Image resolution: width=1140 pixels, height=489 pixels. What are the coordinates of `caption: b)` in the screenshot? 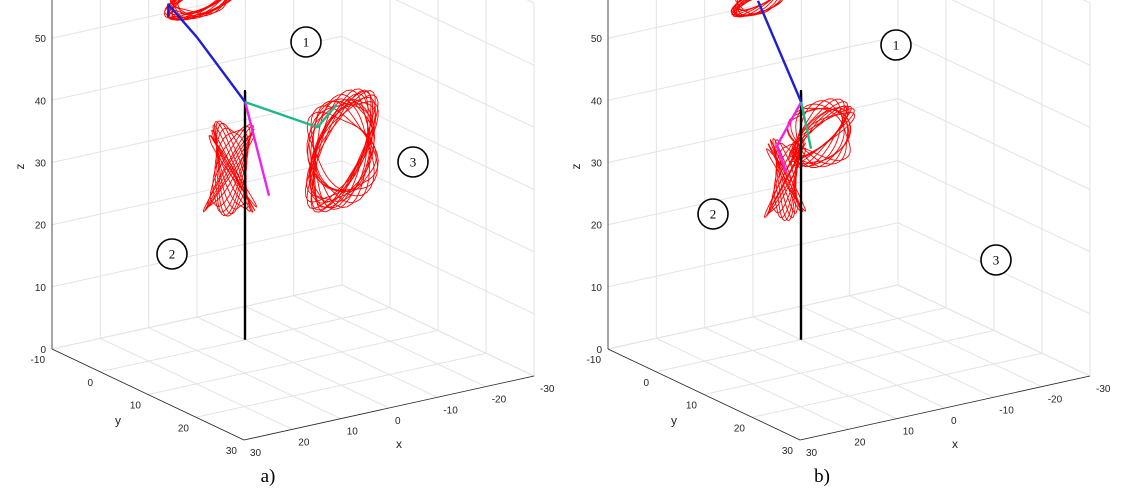 It's located at (822, 476).